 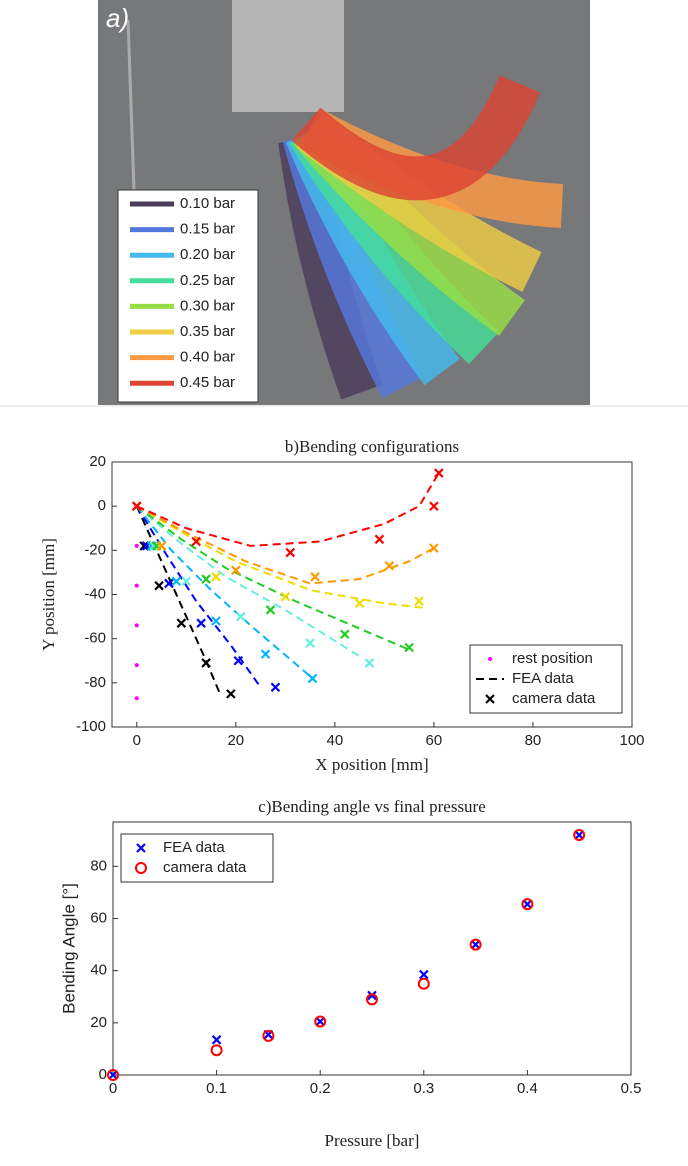 I want to click on legend-label: rest position, so click(x=552, y=658).